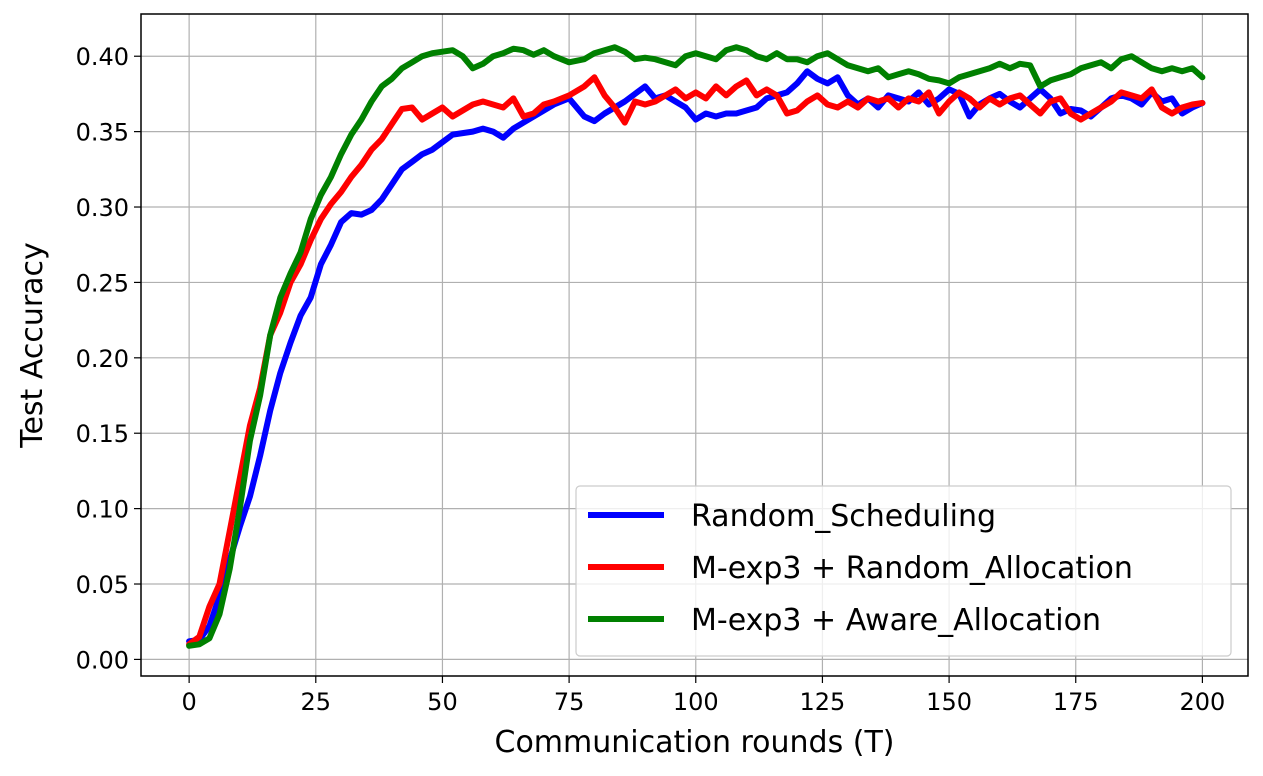 Image resolution: width=1263 pixels, height=776 pixels. Describe the element at coordinates (442, 702) in the screenshot. I see `x-tick-label: 50` at that location.